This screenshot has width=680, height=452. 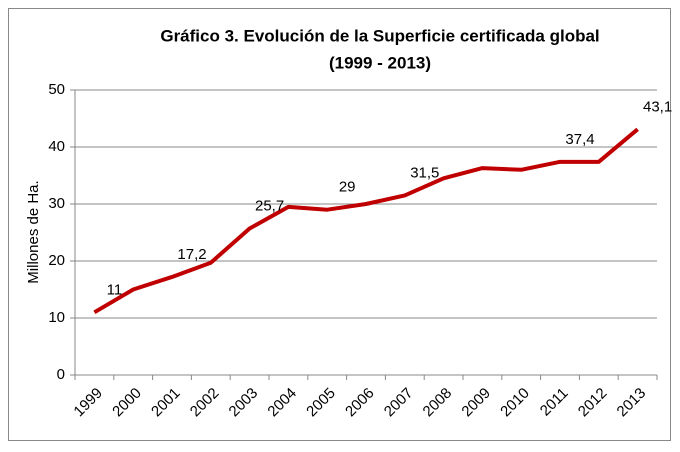 What do you see at coordinates (33, 231) in the screenshot?
I see `y-axis-label: Millones de Ha.` at bounding box center [33, 231].